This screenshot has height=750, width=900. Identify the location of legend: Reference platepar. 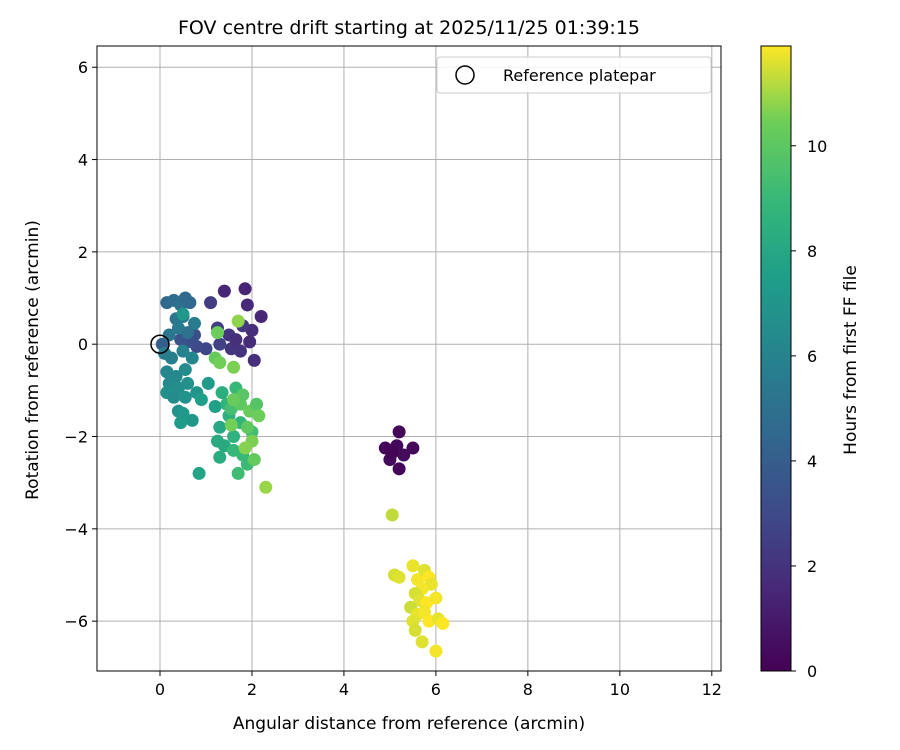
(574, 75).